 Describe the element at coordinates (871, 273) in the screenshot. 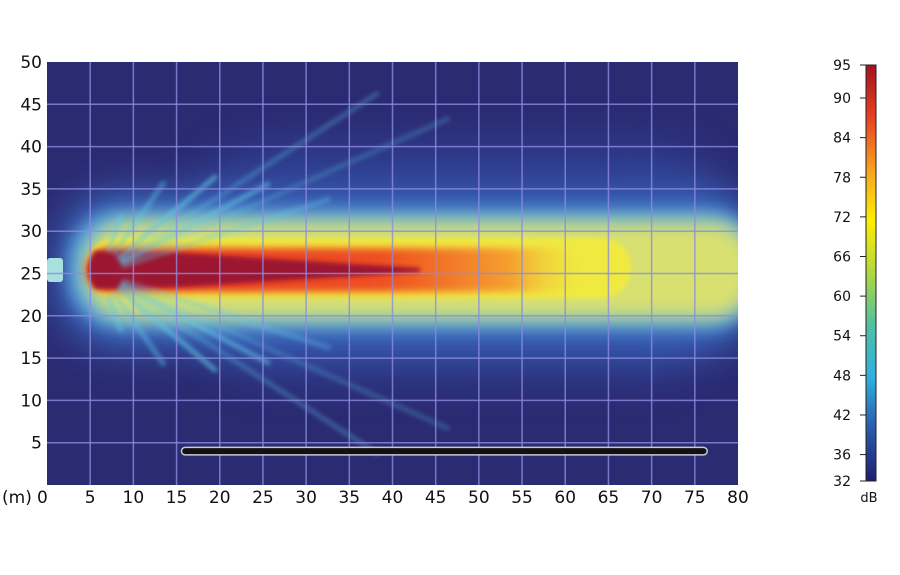

I see `colorbar` at that location.